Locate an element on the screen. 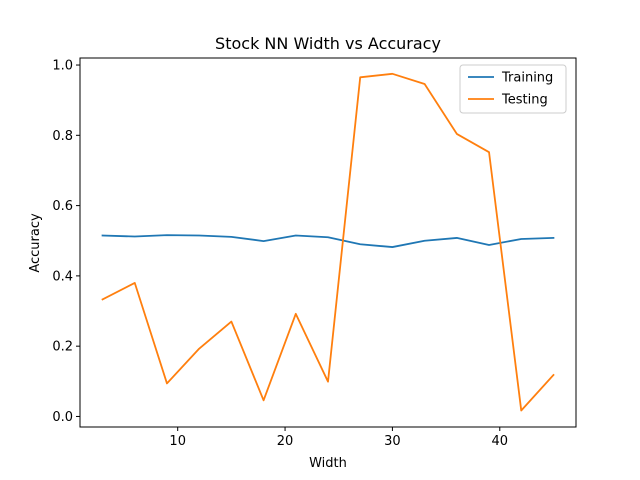  y-tick-label: 0.4 is located at coordinates (62, 276).